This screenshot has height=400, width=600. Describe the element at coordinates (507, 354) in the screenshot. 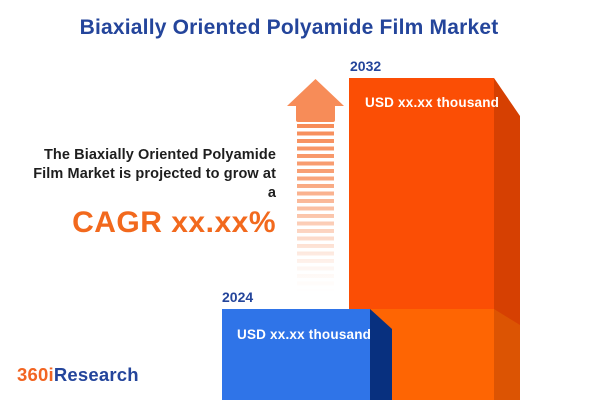

I see `bar-2032-side-lower-segment` at that location.